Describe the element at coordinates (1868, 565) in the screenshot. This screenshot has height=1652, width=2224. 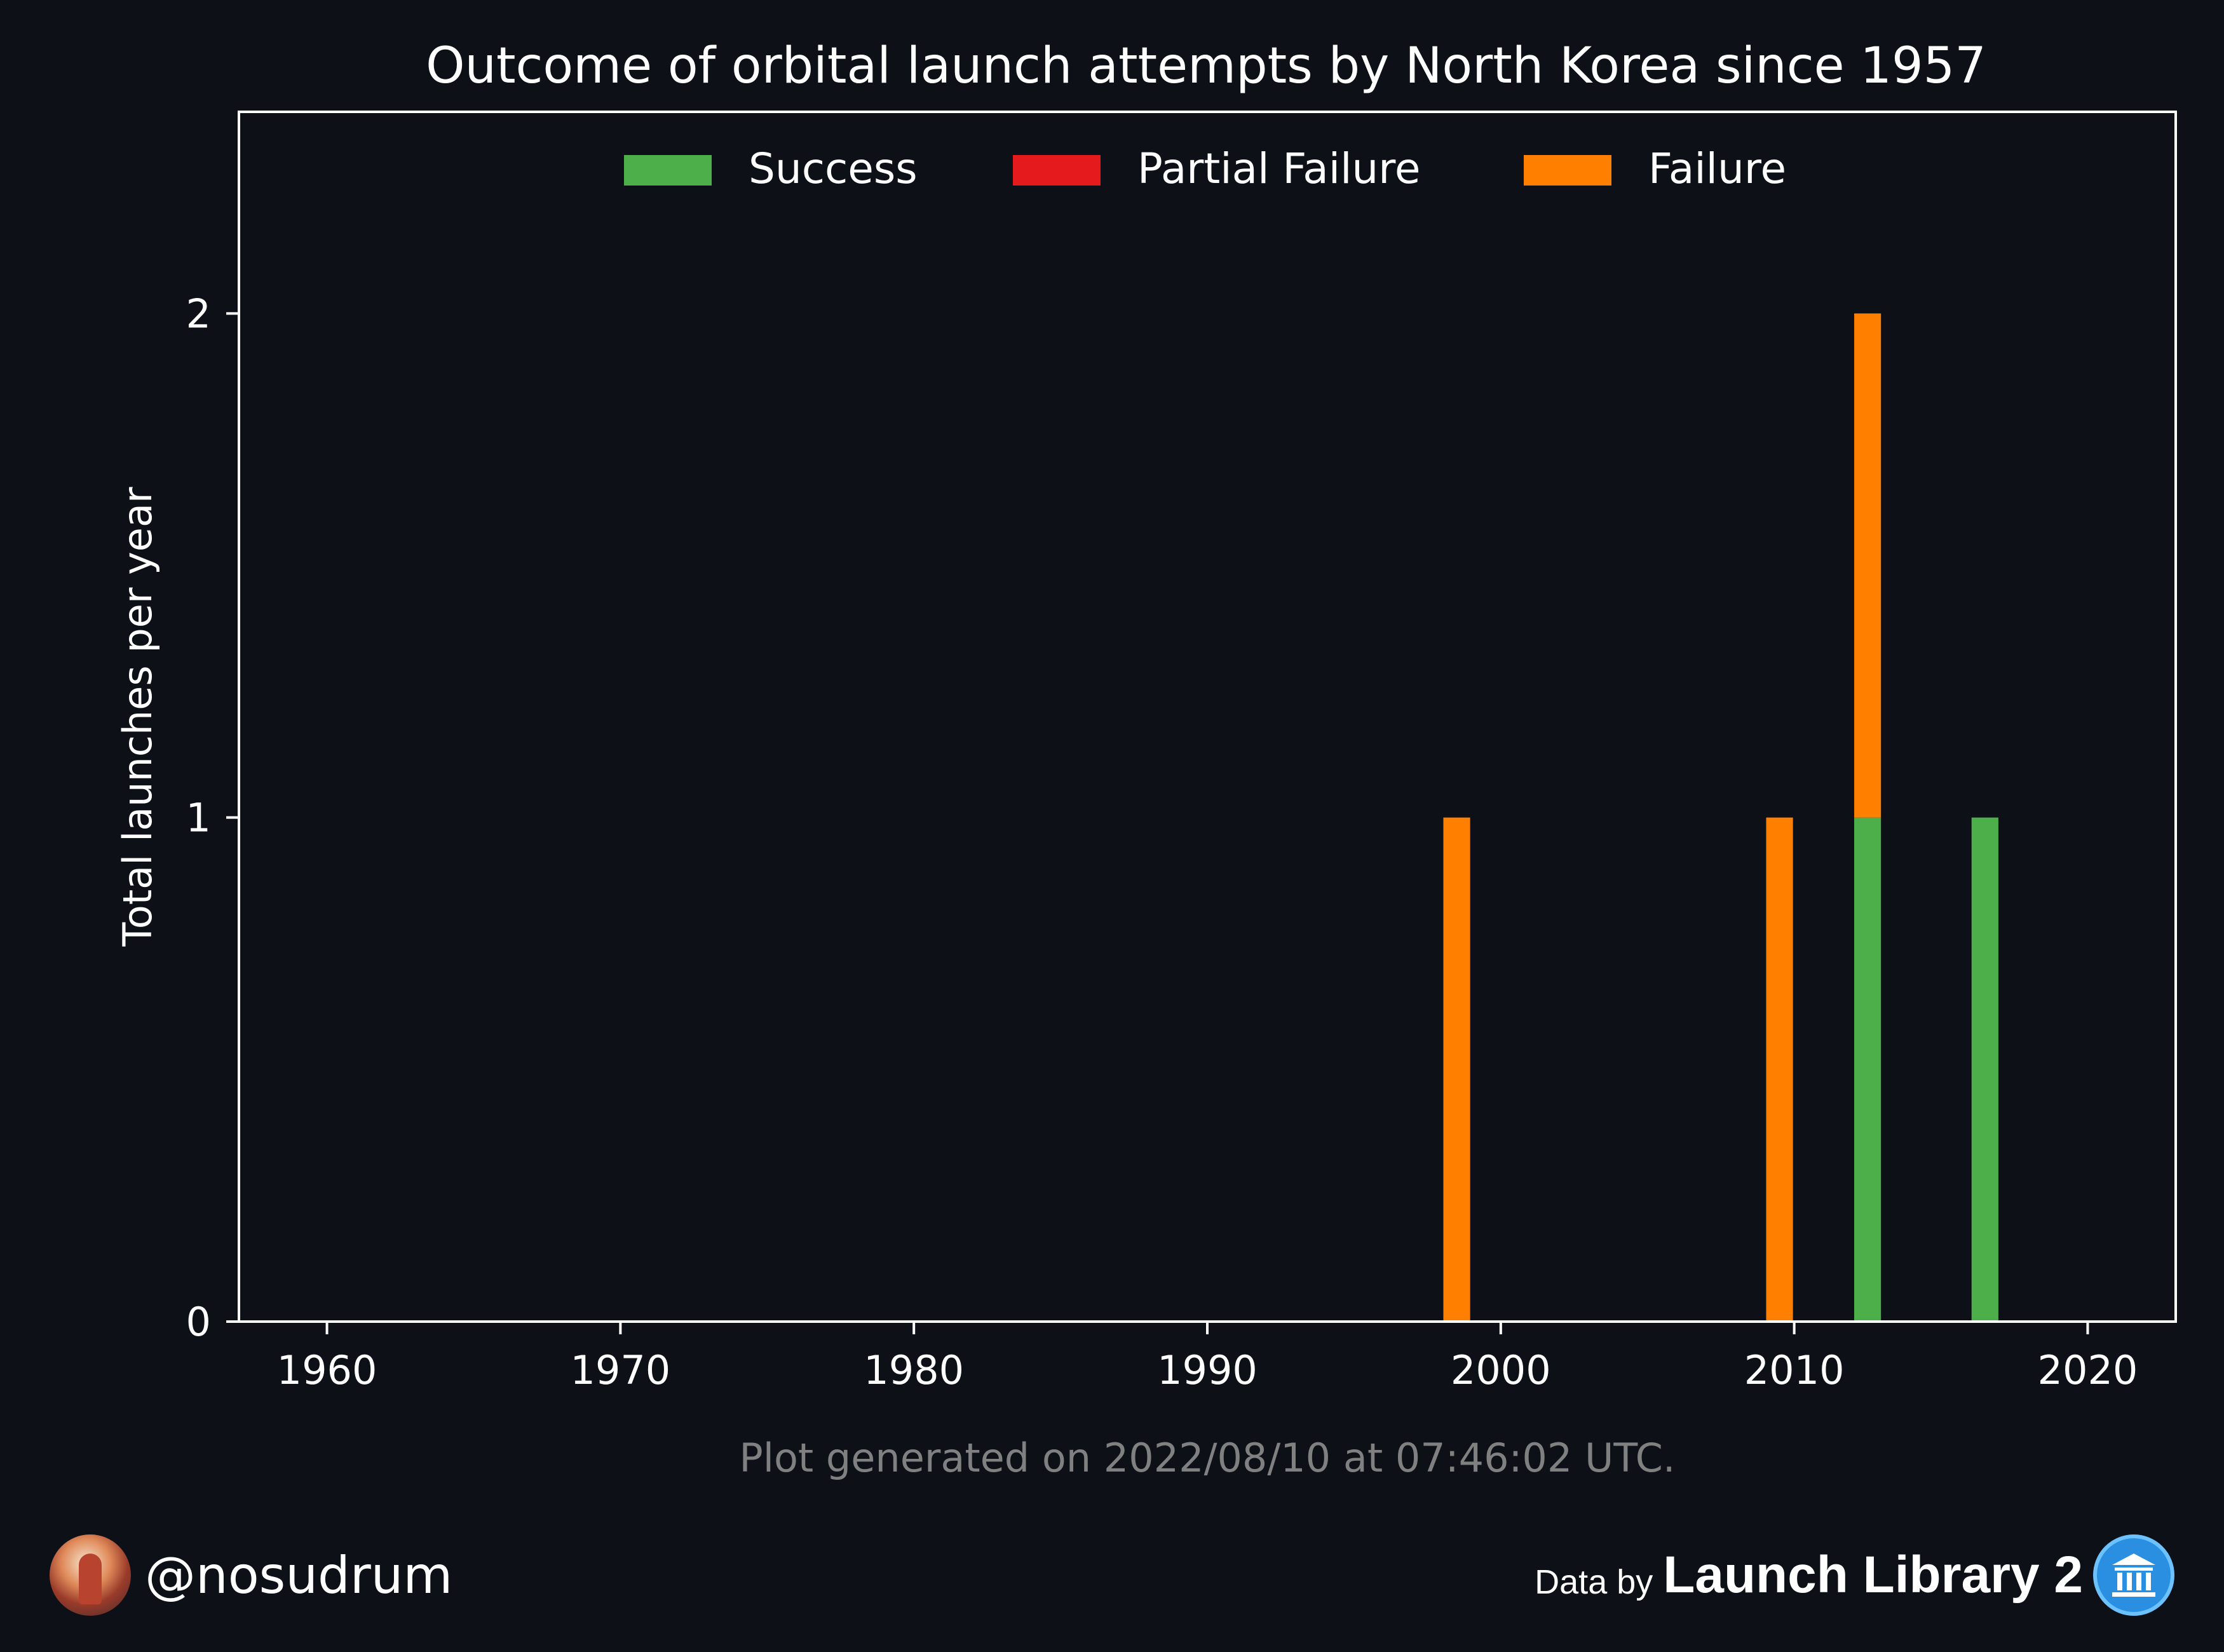
I see `bar-failure-2012` at that location.